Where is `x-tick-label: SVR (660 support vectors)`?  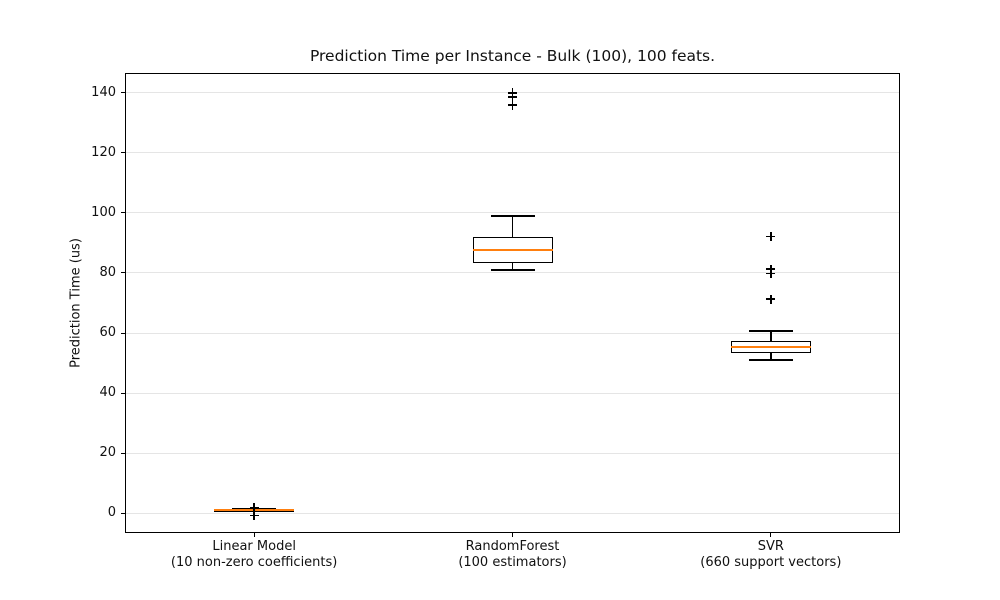
x-tick-label: SVR (660 support vectors) is located at coordinates (771, 554).